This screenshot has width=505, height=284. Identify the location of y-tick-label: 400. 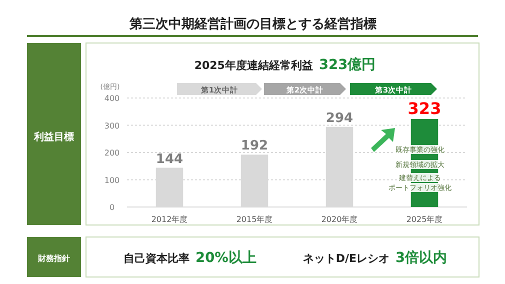
(112, 98).